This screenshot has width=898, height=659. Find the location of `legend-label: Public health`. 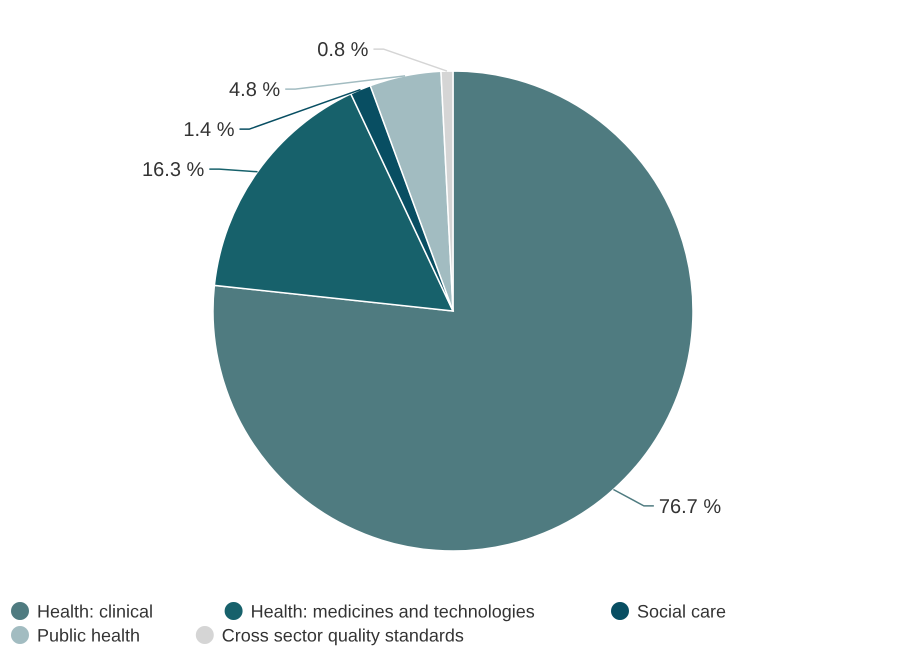

legend-label: Public health is located at coordinates (88, 635).